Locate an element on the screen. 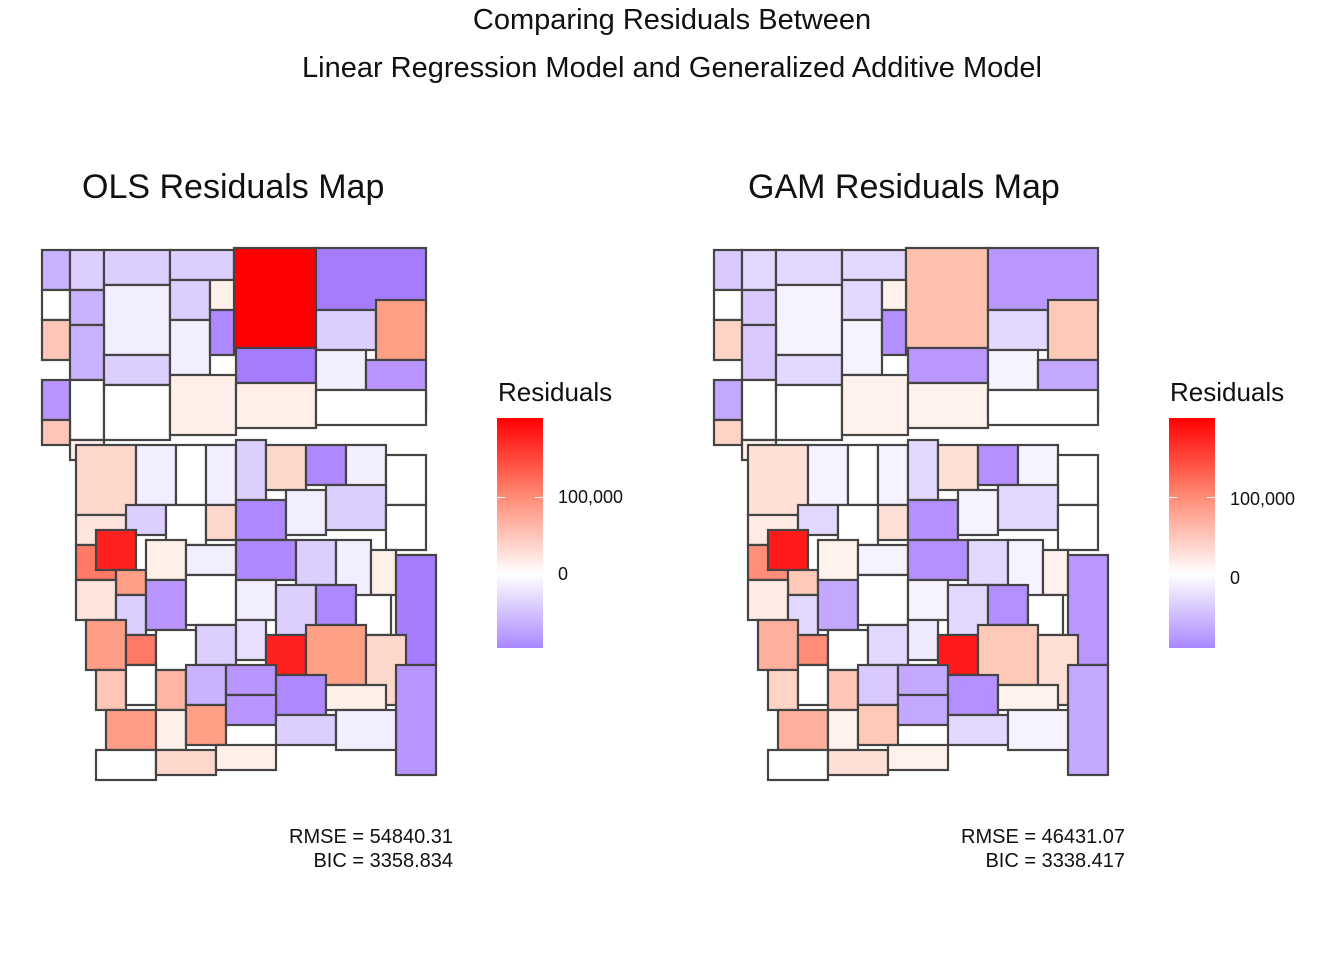 This screenshot has height=960, width=1344. ols-legend-tick-100000-right is located at coordinates (539, 497).